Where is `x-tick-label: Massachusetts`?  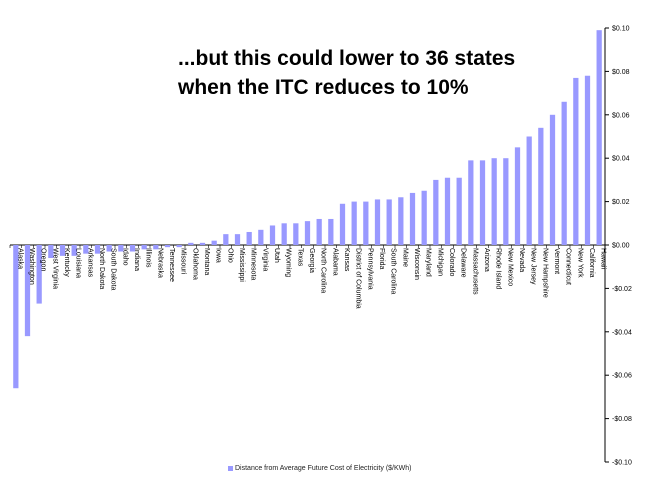
x-tick-label: Massachusetts is located at coordinates (474, 271).